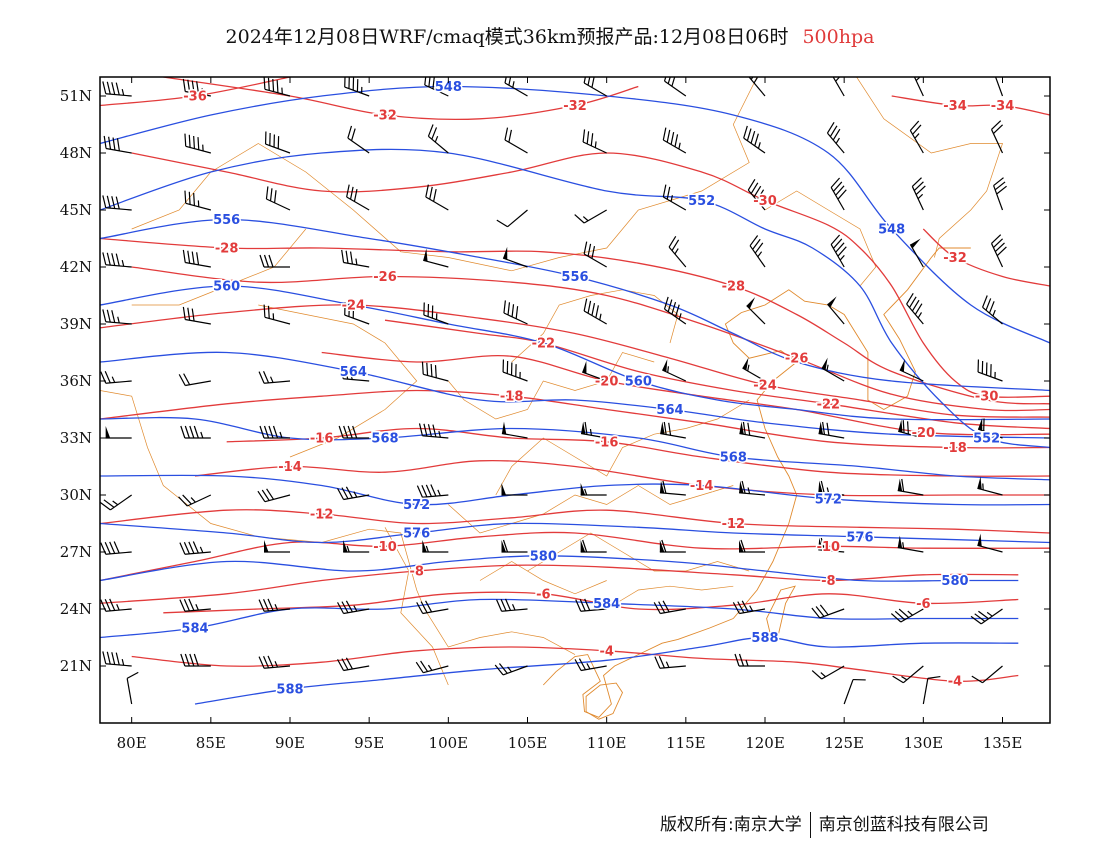  I want to click on lon-tick-label: 135E, so click(1003, 743).